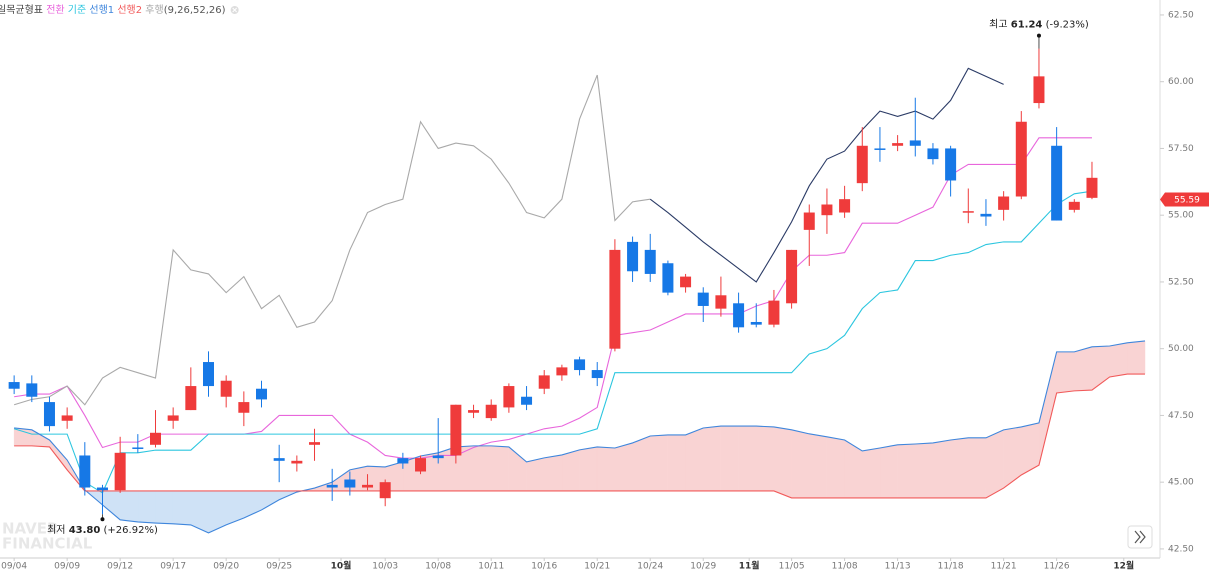 The width and height of the screenshot is (1209, 571). What do you see at coordinates (47, 544) in the screenshot?
I see `watermark-text: FINANCIAL` at bounding box center [47, 544].